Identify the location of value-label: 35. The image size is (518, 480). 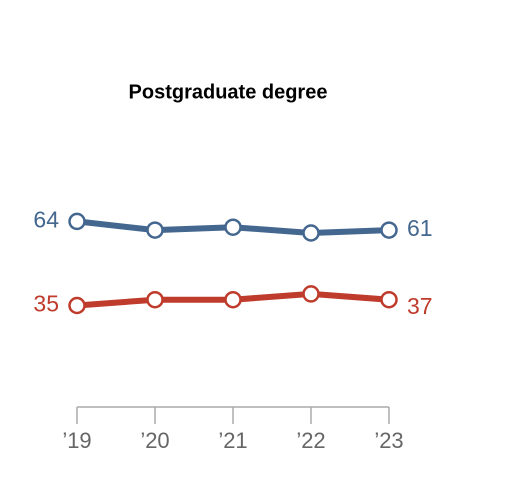
(46, 304).